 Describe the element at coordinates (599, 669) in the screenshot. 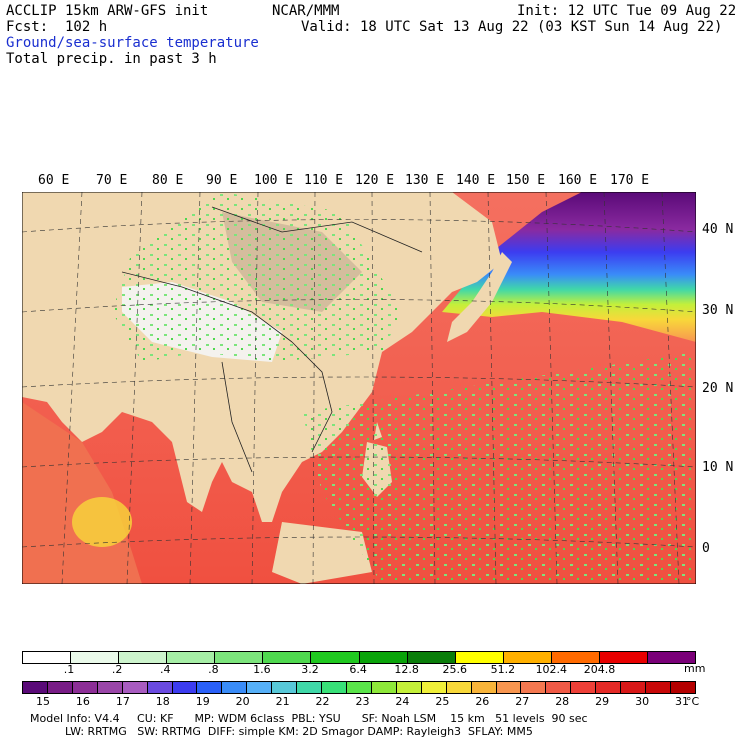

I see `precip-tick-label: 204.8` at that location.